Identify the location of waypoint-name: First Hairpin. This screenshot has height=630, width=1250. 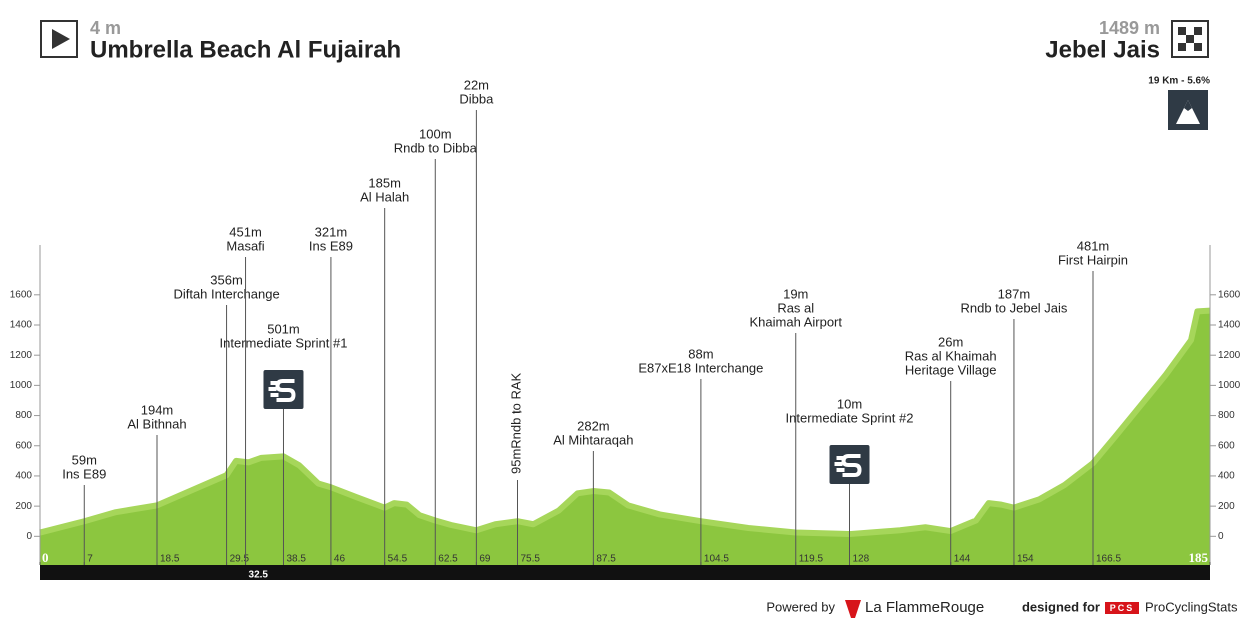
(1093, 259).